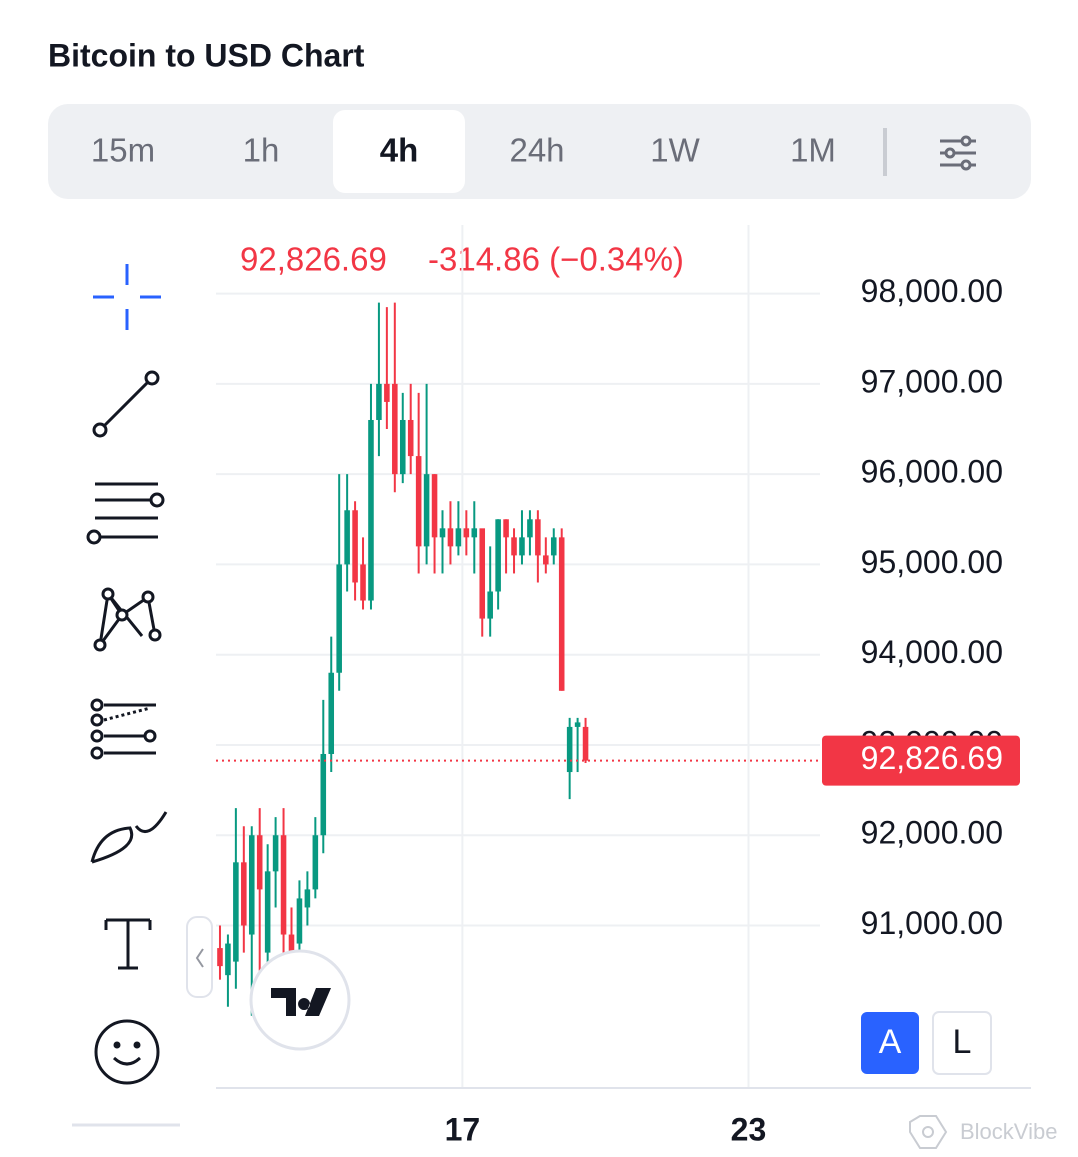 Image resolution: width=1078 pixels, height=1157 pixels. What do you see at coordinates (958, 153) in the screenshot?
I see `settings-icon` at bounding box center [958, 153].